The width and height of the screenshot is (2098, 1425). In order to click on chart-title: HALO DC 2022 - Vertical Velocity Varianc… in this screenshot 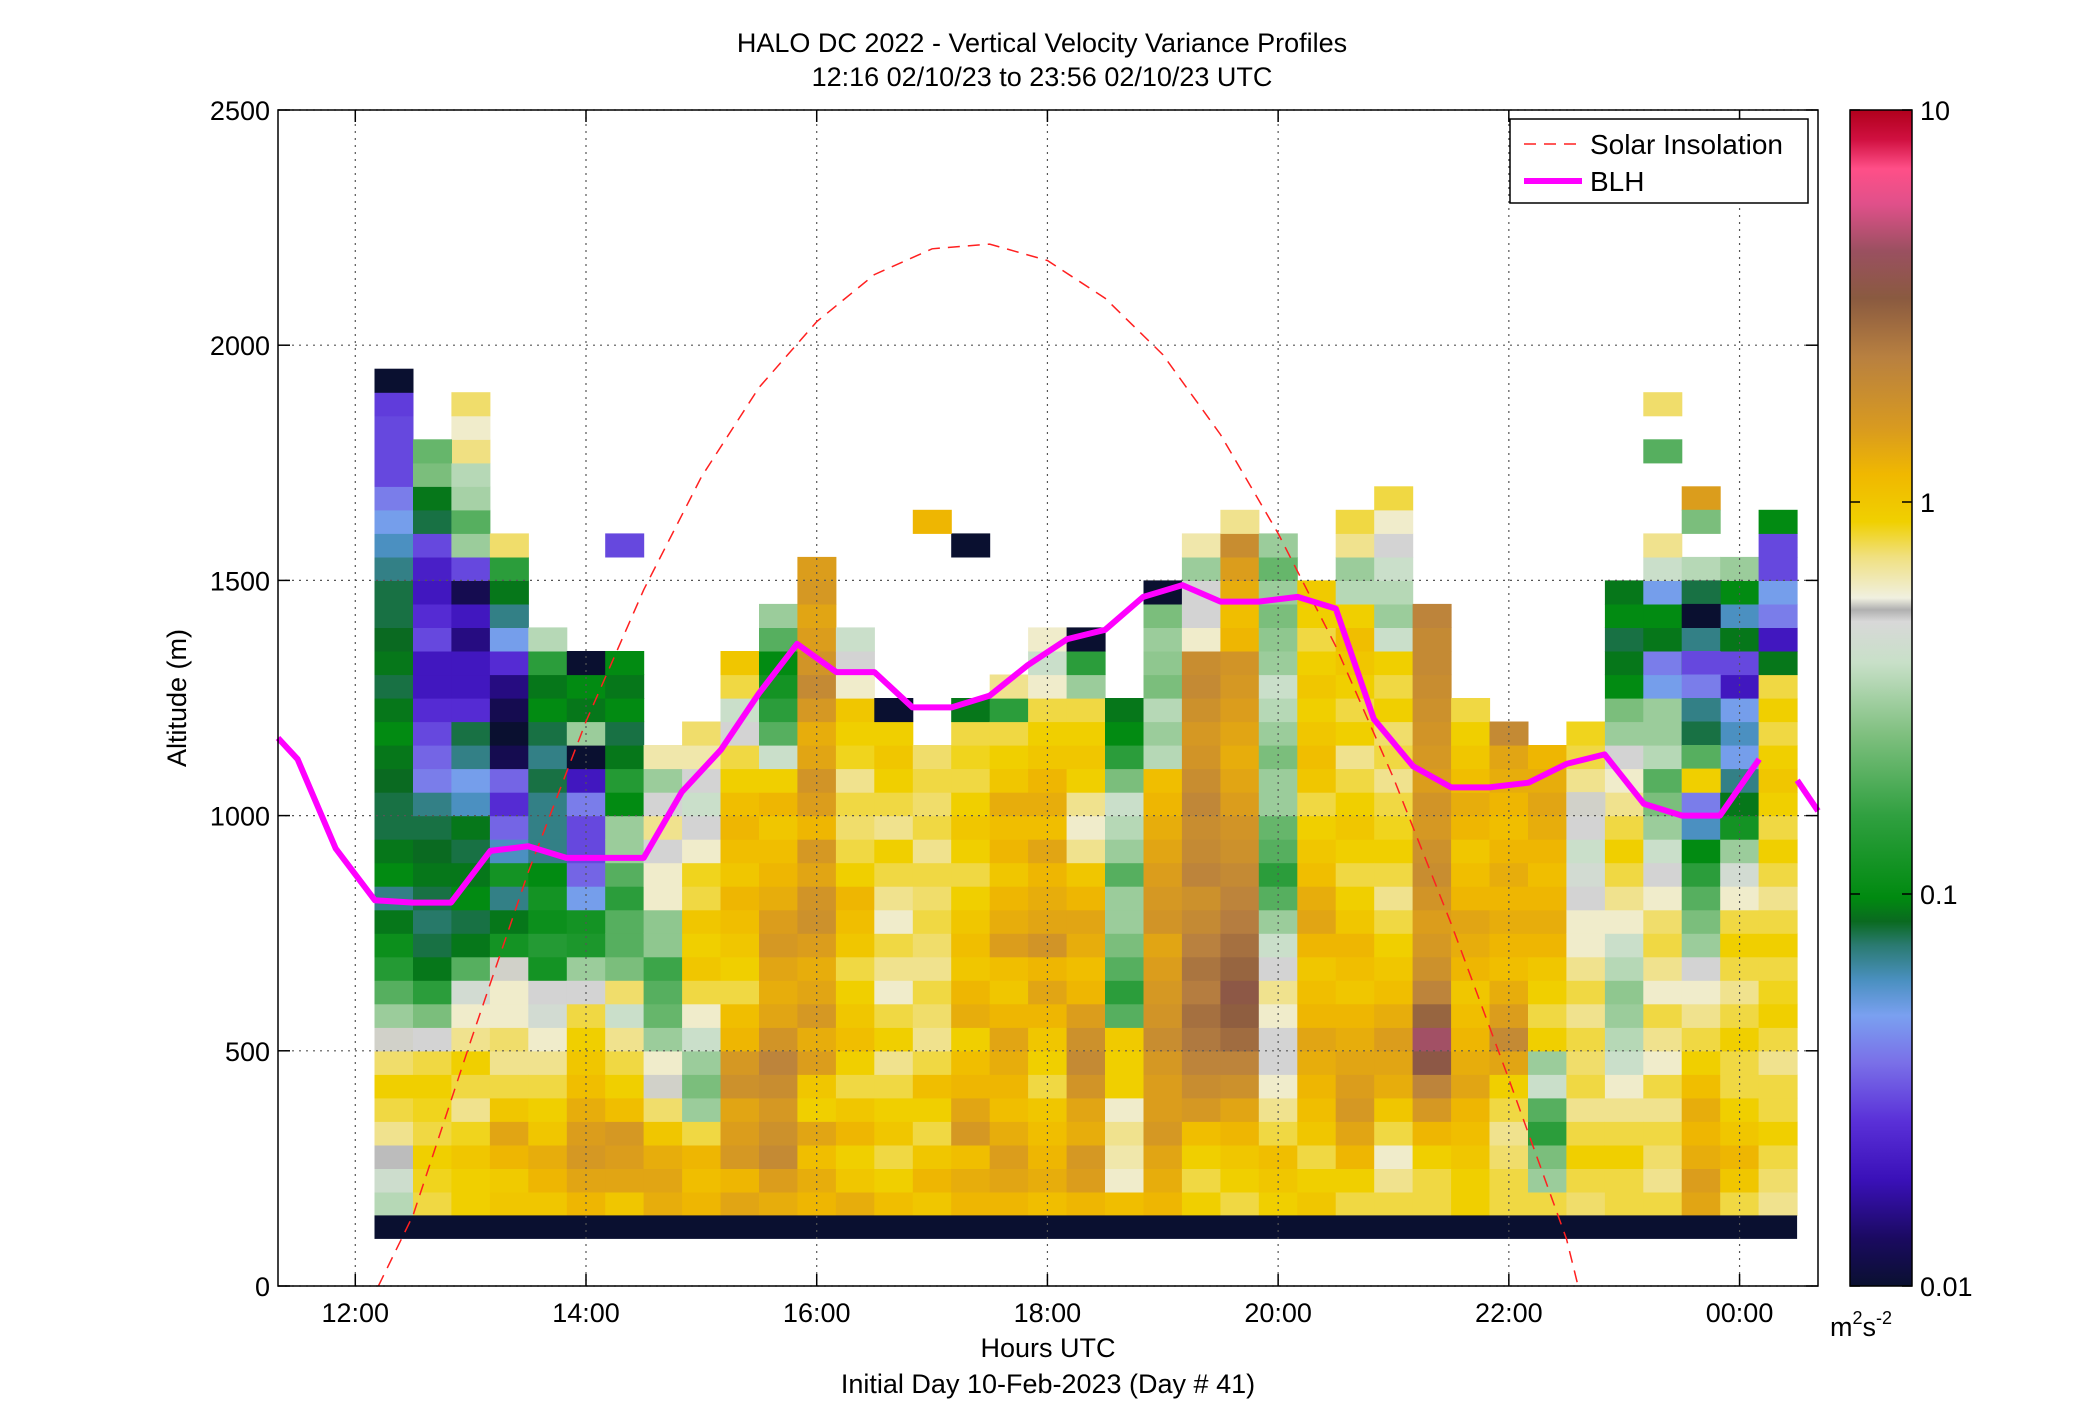, I will do `click(1042, 43)`.